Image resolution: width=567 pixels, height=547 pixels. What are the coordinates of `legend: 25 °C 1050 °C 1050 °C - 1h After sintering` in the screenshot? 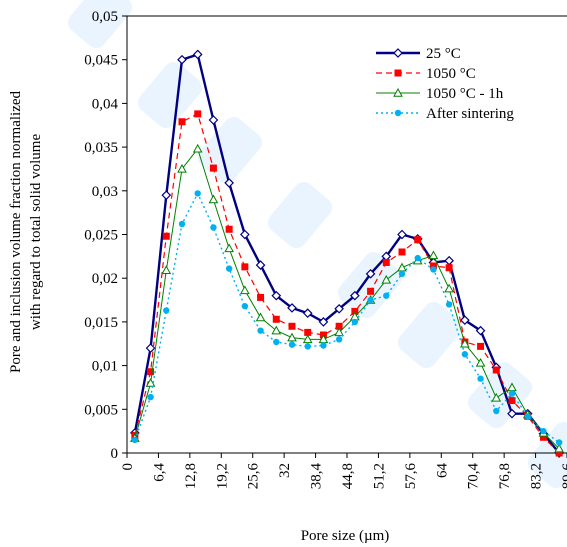 It's located at (445, 84).